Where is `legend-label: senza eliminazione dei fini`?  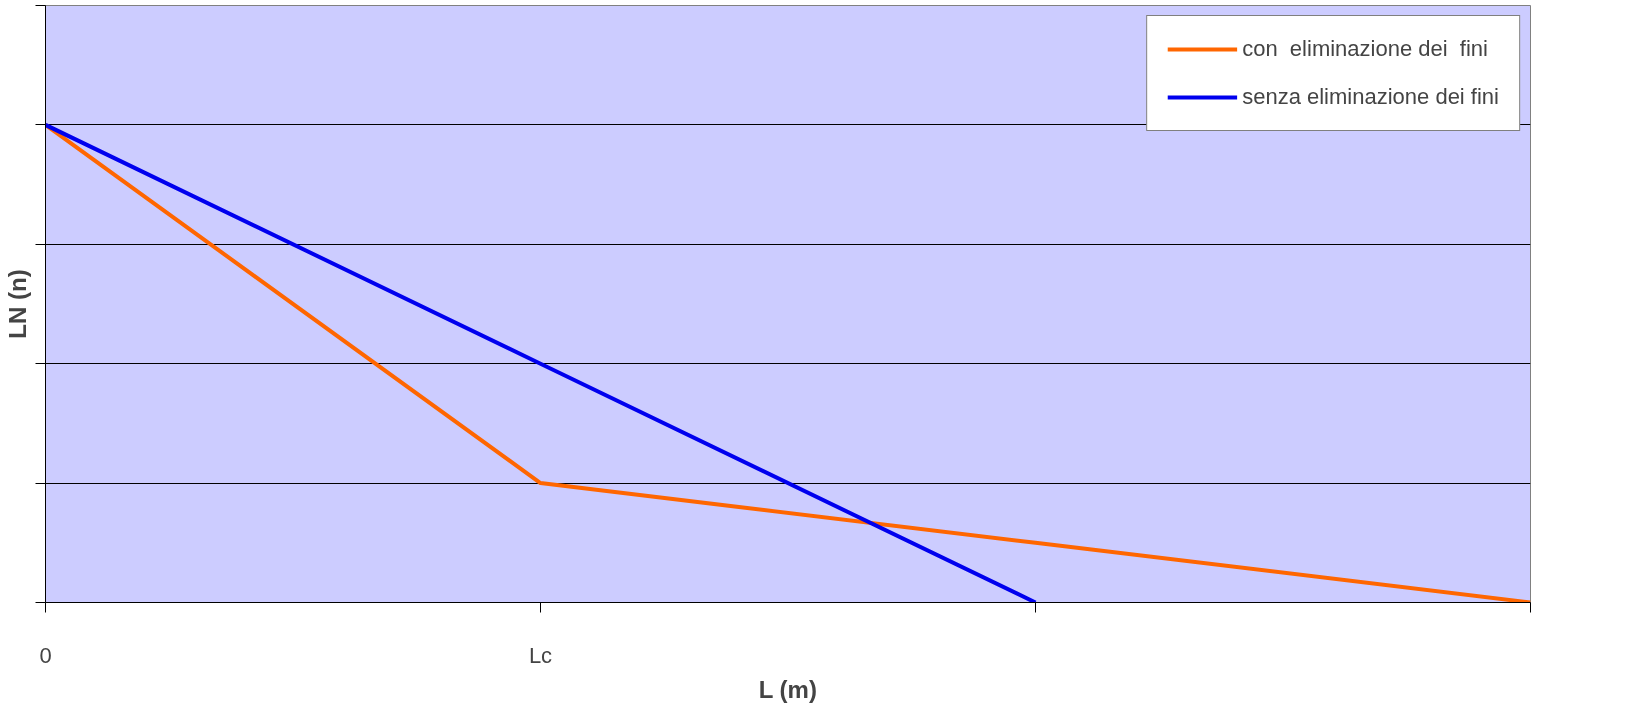 legend-label: senza eliminazione dei fini is located at coordinates (1370, 97).